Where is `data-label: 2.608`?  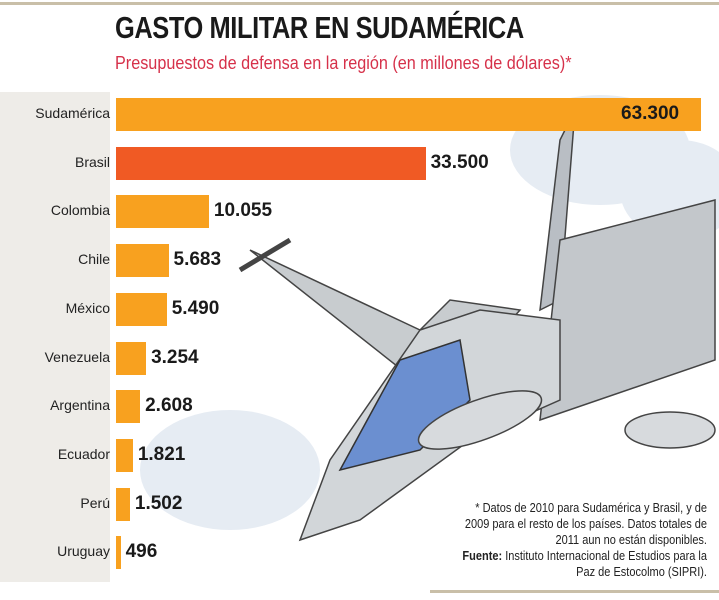 data-label: 2.608 is located at coordinates (169, 406).